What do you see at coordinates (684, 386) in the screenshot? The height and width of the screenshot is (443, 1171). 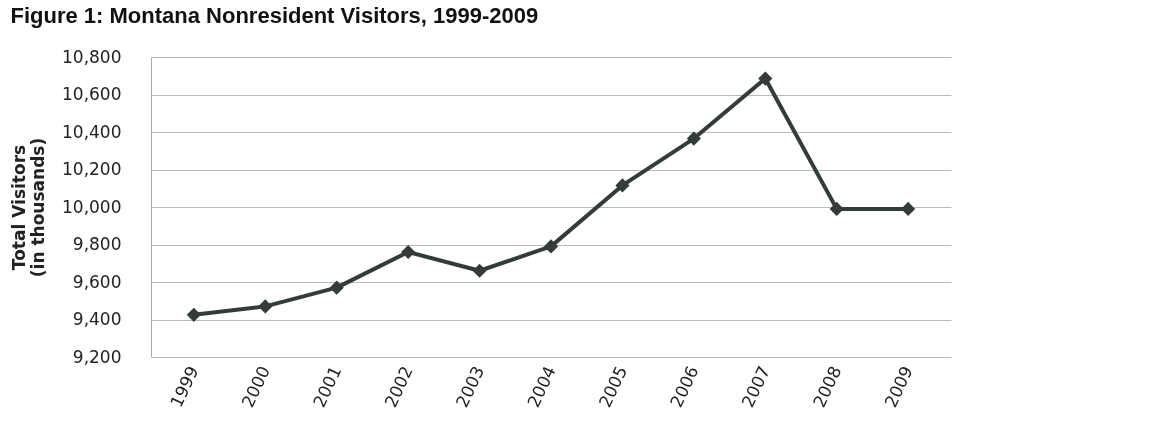 I see `x-tick-label: 2006` at bounding box center [684, 386].